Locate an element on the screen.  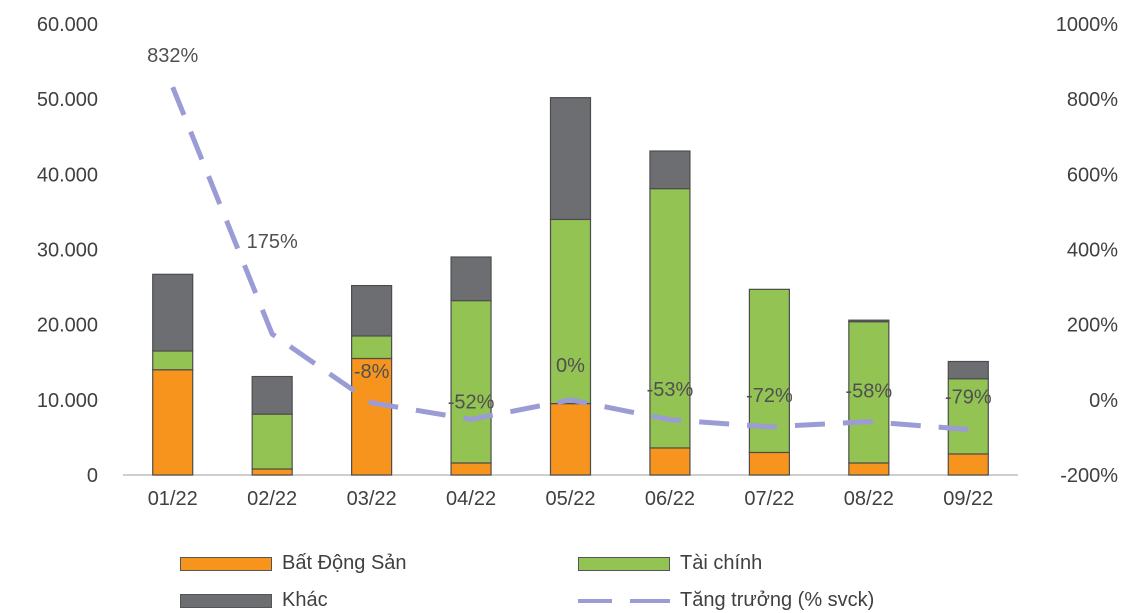
y-right-tick-label: 600% is located at coordinates (1092, 175).